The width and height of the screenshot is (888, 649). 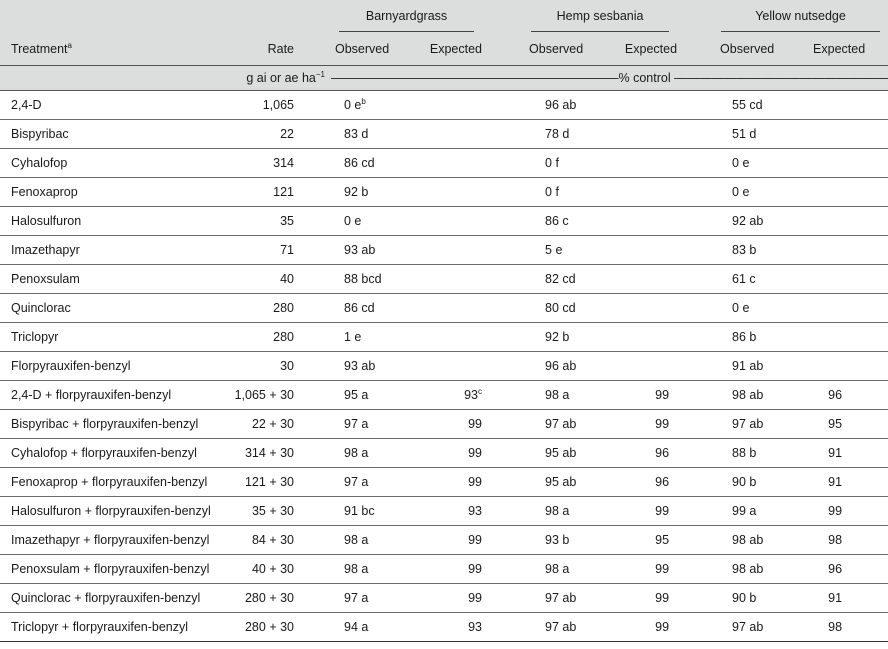 I want to click on barnyardgrass-observed-cell: 88 bcd, so click(x=379, y=279).